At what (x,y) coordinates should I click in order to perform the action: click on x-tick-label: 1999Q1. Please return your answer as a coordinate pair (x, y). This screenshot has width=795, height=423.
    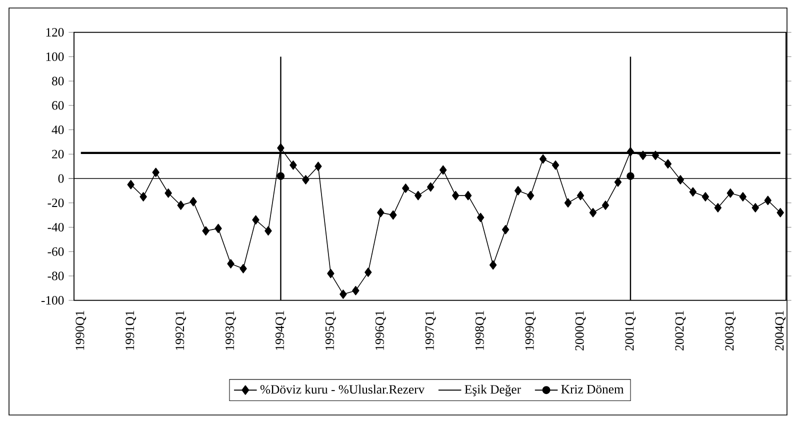
    Looking at the image, I should click on (530, 330).